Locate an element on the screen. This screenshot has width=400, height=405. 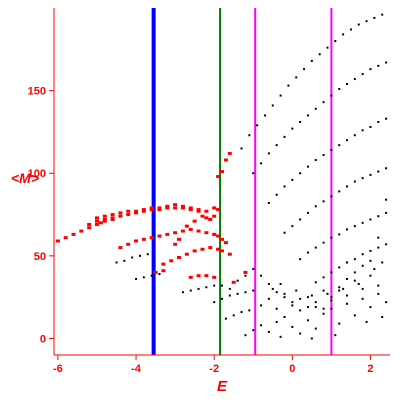
y-tick-label: 0 is located at coordinates (43, 339).